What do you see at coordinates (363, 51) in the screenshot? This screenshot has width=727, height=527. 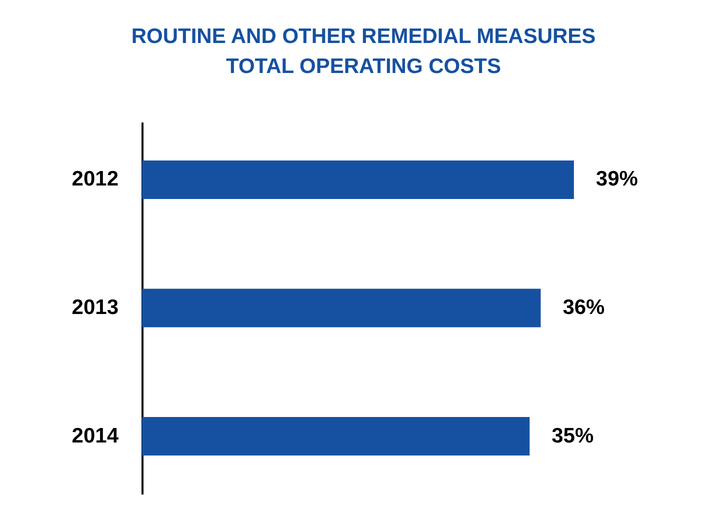 I see `chart-title: ROUTINE AND OTHER REMEDIAL MEASURES TOTAL OPERATING COSTS` at bounding box center [363, 51].